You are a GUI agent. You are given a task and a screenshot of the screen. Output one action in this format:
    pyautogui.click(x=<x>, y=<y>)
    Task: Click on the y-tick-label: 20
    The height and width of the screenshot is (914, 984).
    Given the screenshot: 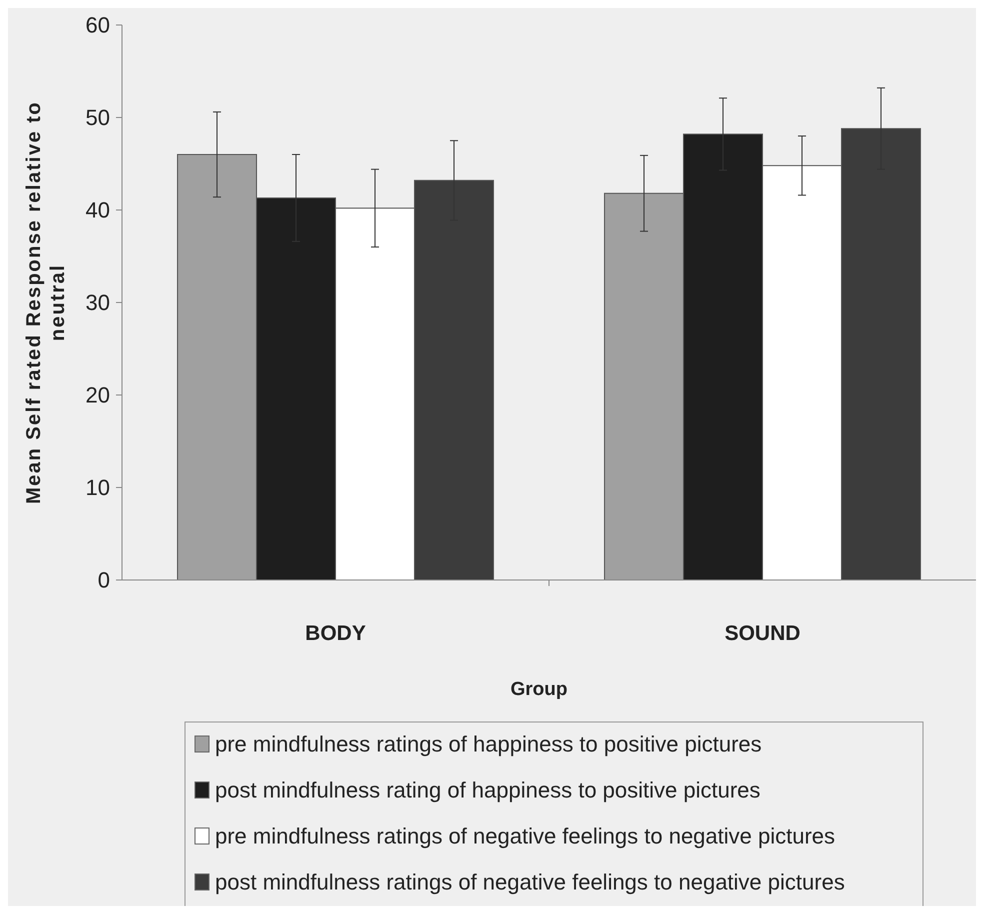 What is the action you would take?
    pyautogui.click(x=98, y=395)
    